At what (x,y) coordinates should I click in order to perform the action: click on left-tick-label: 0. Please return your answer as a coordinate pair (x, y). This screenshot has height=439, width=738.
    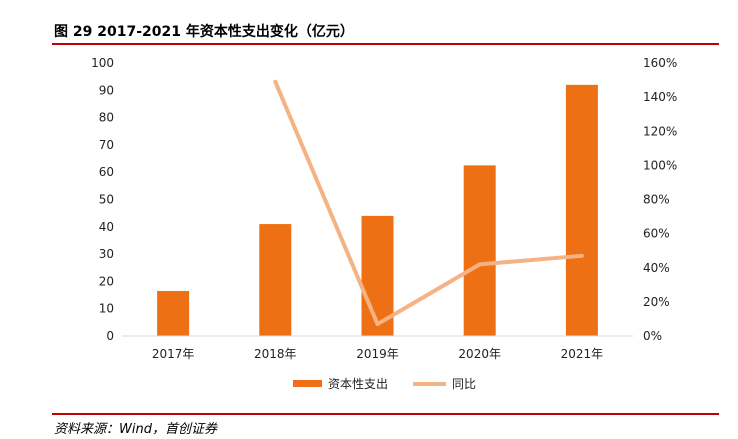
    Looking at the image, I should click on (110, 336).